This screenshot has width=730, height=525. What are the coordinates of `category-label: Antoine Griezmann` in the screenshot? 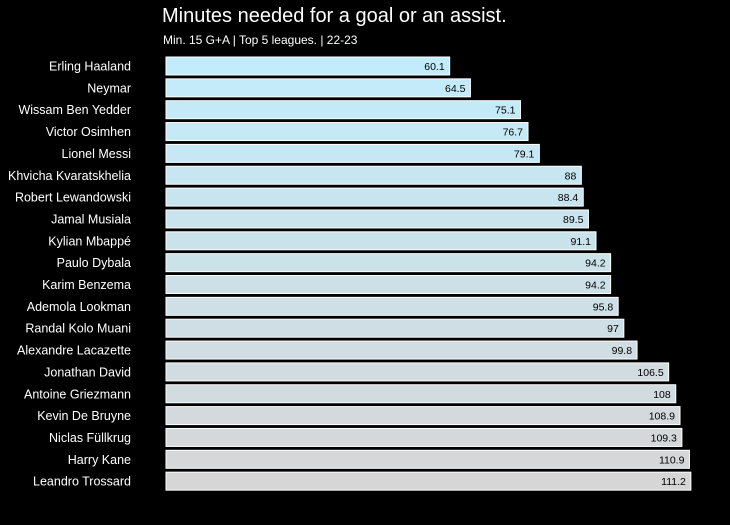 It's located at (77, 394).